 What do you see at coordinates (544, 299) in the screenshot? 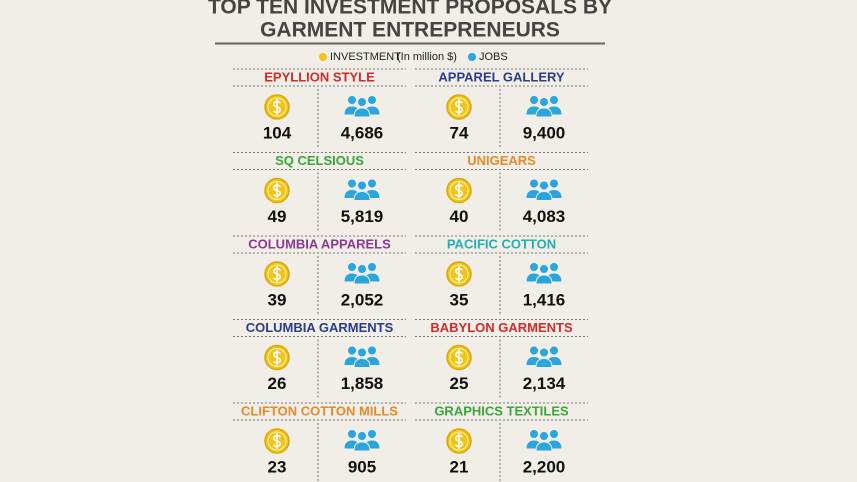
I see `jobs-value: 1,416` at bounding box center [544, 299].